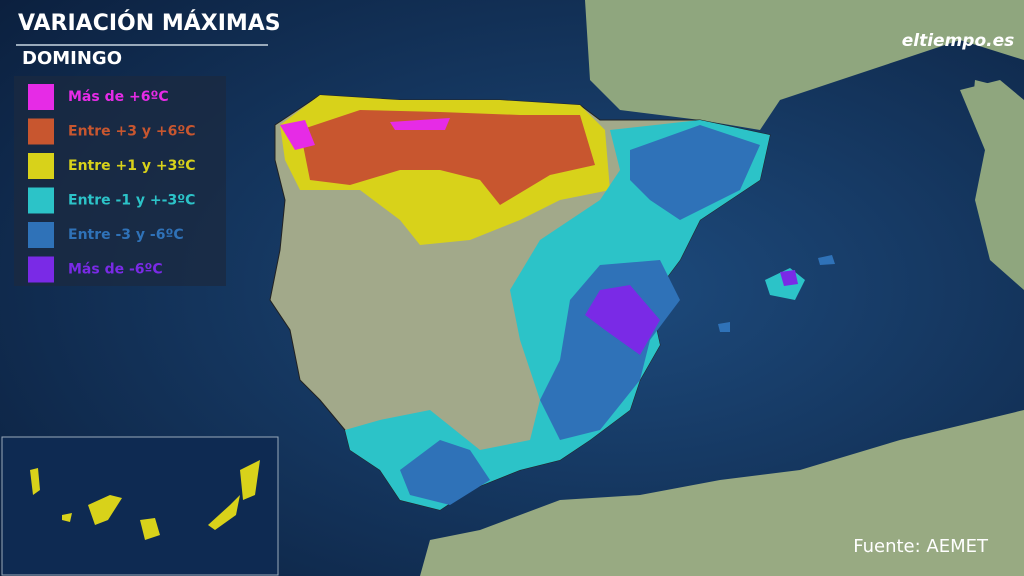 The width and height of the screenshot is (1024, 576). Describe the element at coordinates (72, 58) in the screenshot. I see `subtitle: DOMINGO` at that location.